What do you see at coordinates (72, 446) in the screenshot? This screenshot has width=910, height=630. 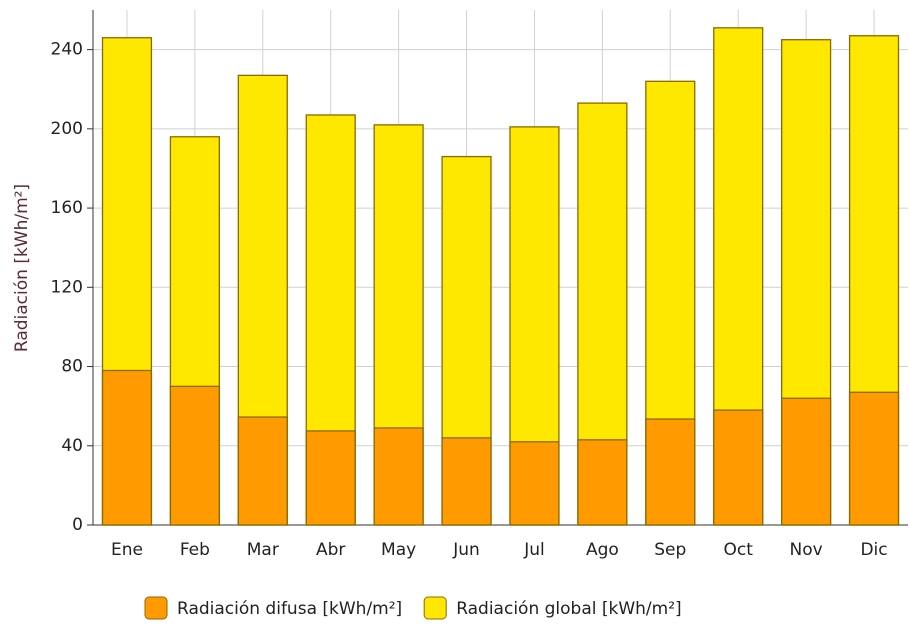 I see `y-tick-label: 40` at bounding box center [72, 446].